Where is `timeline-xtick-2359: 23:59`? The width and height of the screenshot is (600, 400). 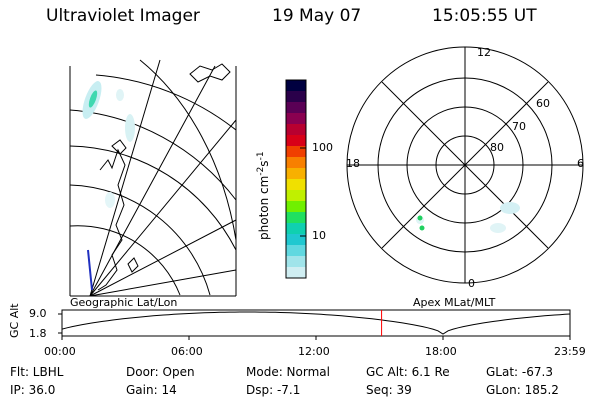 timeline-xtick-2359: 23:59 is located at coordinates (570, 351).